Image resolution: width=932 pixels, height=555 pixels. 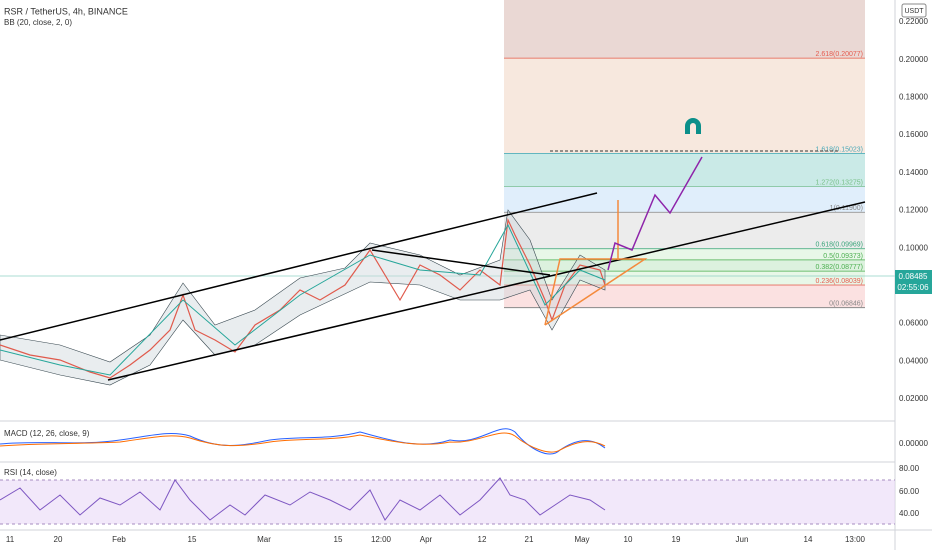 I want to click on macd-line, so click(x=303, y=441).